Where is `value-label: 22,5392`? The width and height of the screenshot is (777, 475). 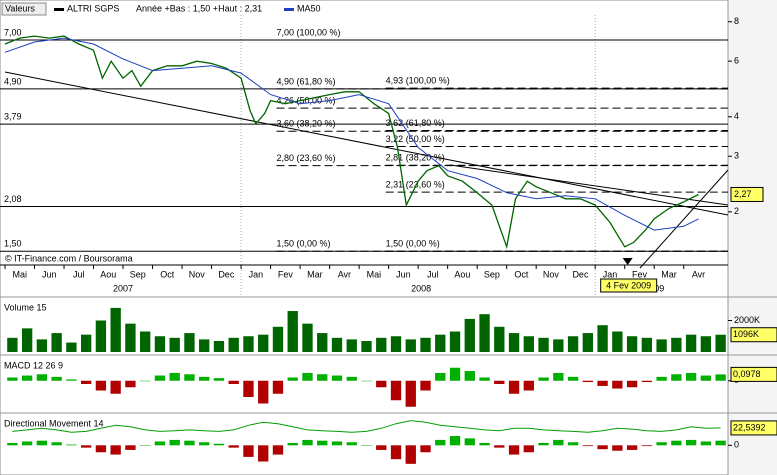 value-label: 22,5392 is located at coordinates (749, 427).